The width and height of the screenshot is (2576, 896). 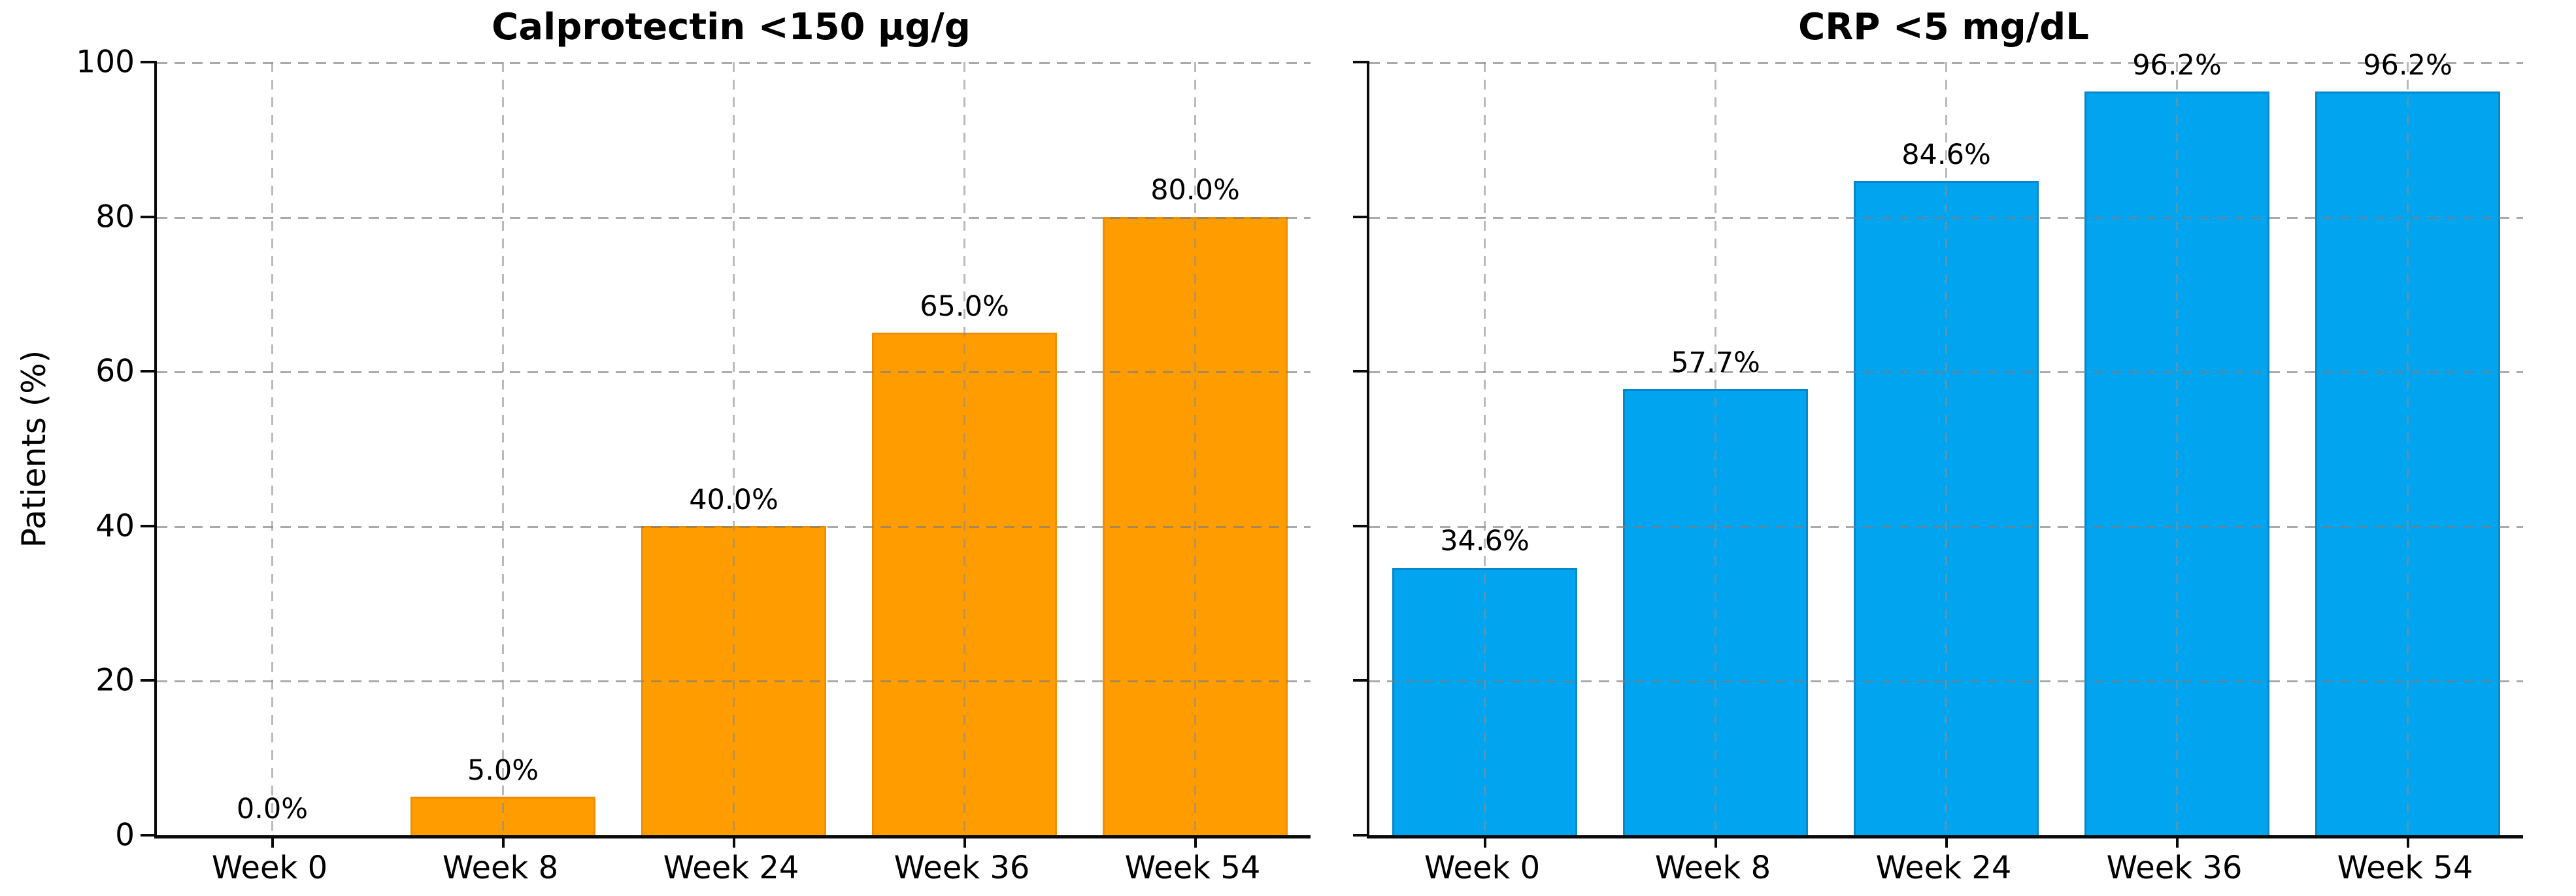 What do you see at coordinates (115, 526) in the screenshot?
I see `y-tick-label: 40` at bounding box center [115, 526].